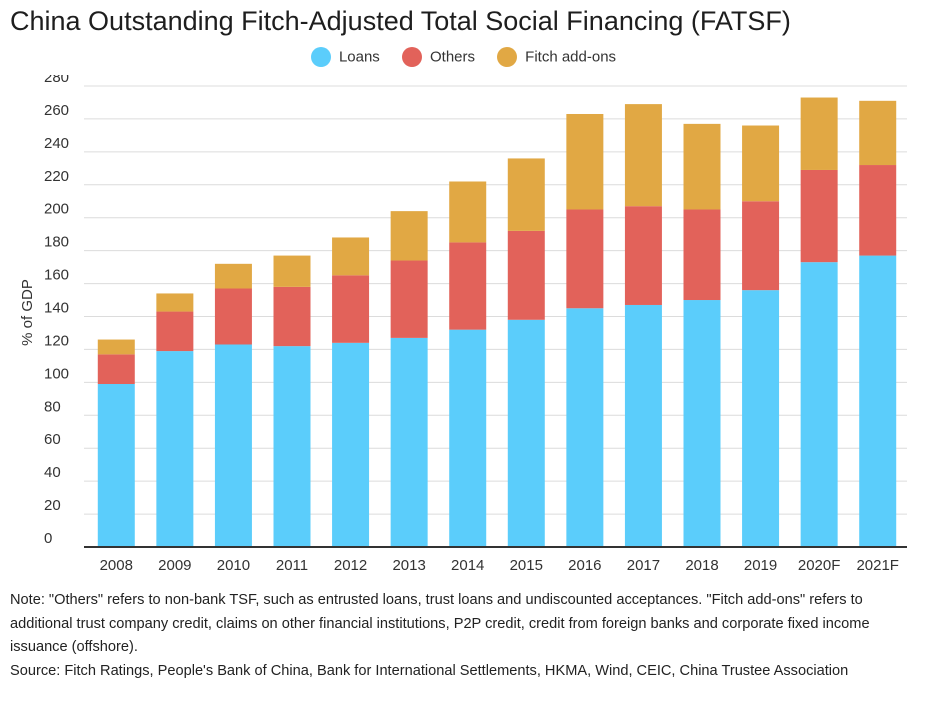 Image resolution: width=927 pixels, height=709 pixels. I want to click on x-tick-label: 2020F, so click(819, 565).